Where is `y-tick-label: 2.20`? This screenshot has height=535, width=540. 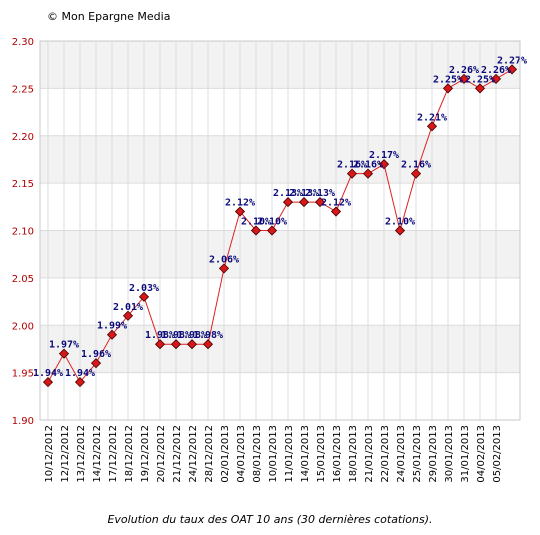 y-tick-label: 2.20 is located at coordinates (23, 137).